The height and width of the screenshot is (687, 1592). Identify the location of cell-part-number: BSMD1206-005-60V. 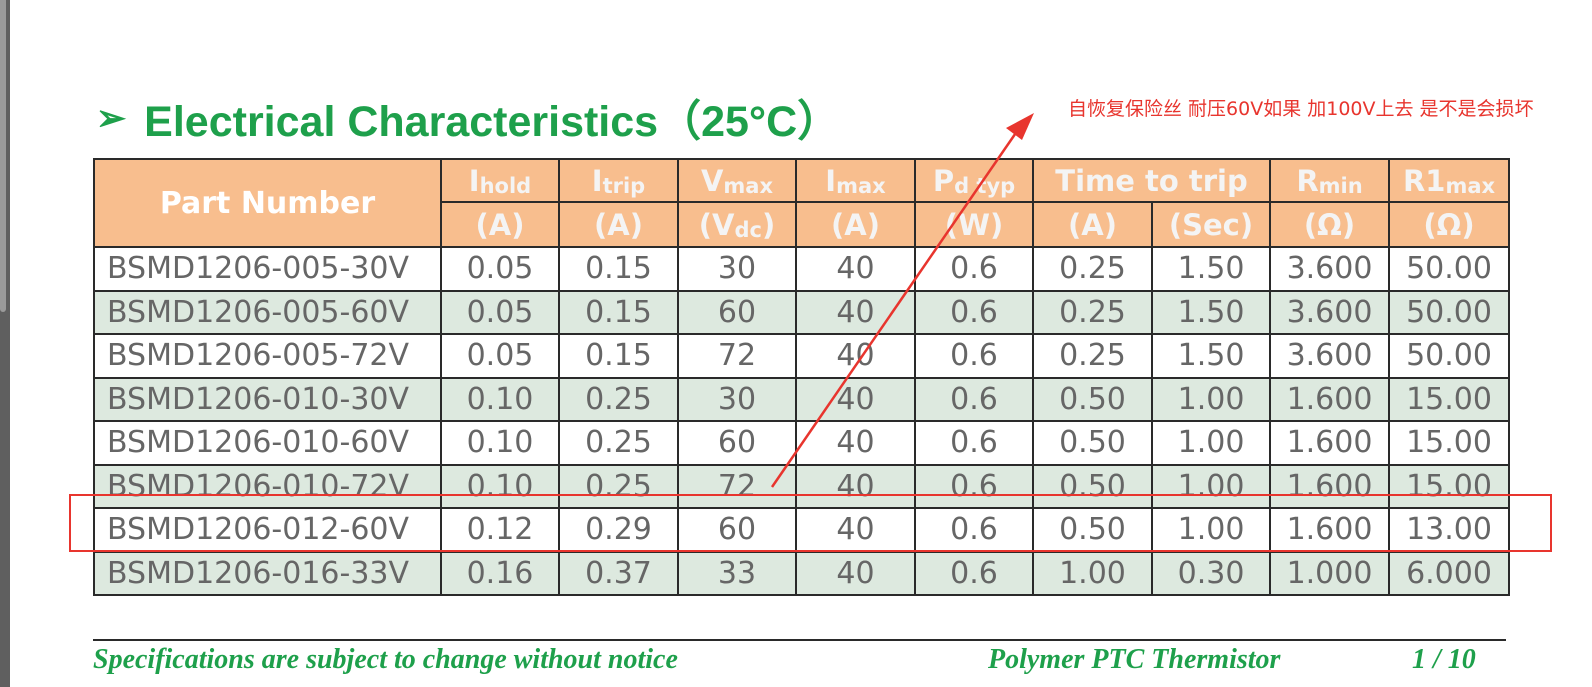
(267, 312).